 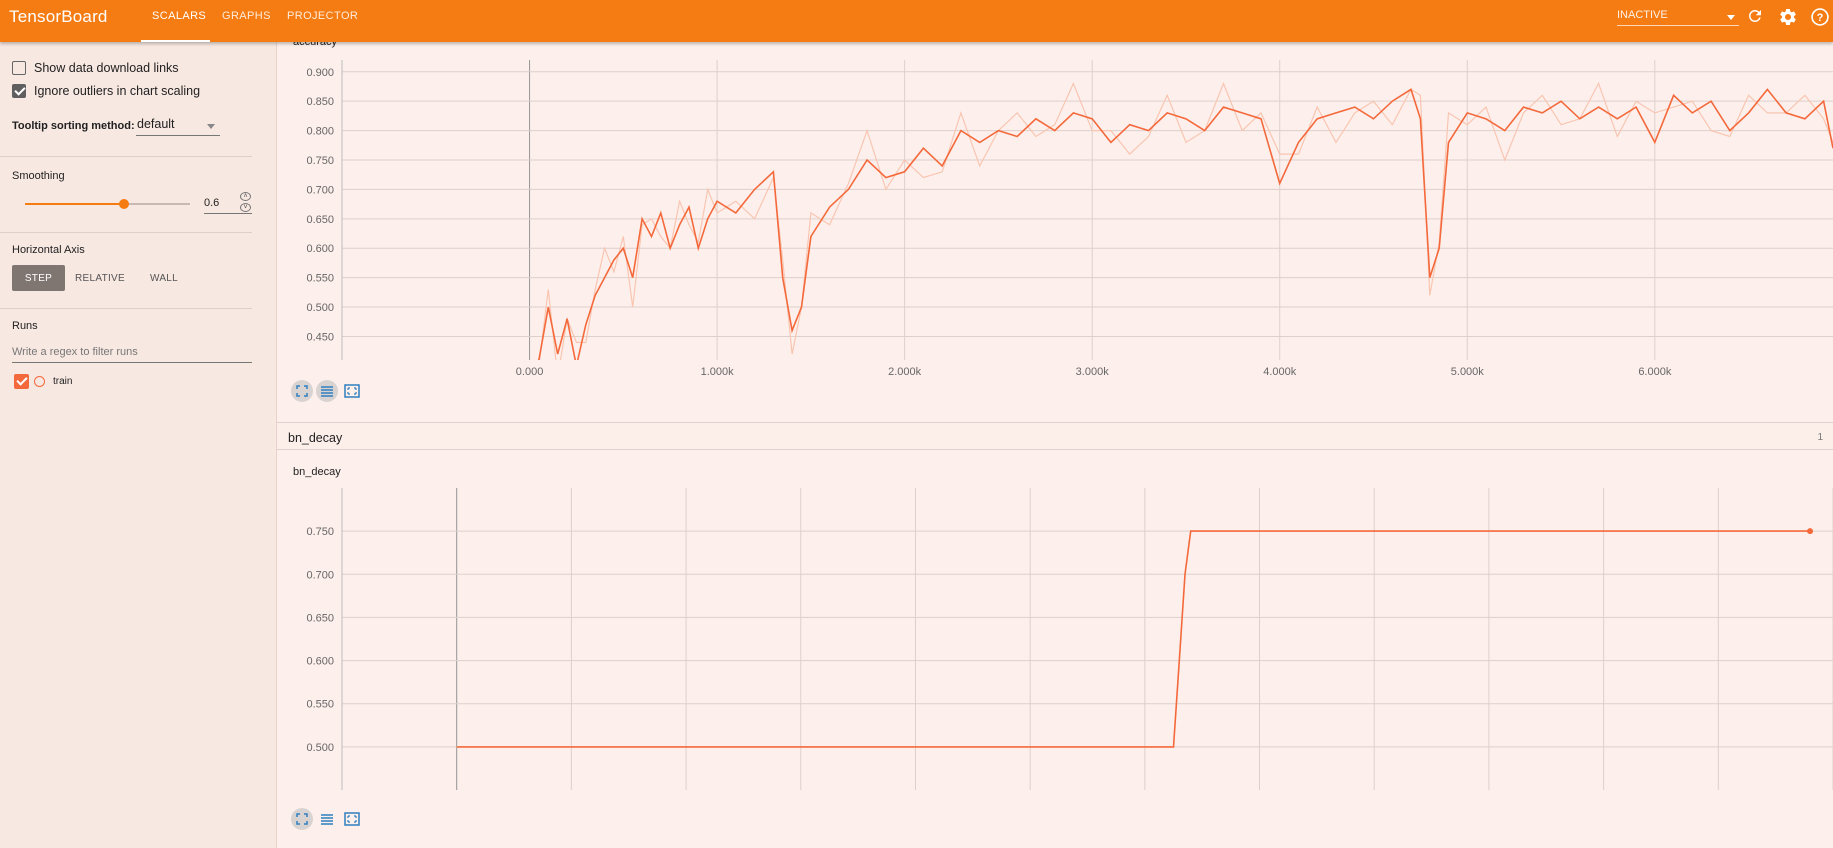 What do you see at coordinates (320, 73) in the screenshot?
I see `y-tick-label: 0.900` at bounding box center [320, 73].